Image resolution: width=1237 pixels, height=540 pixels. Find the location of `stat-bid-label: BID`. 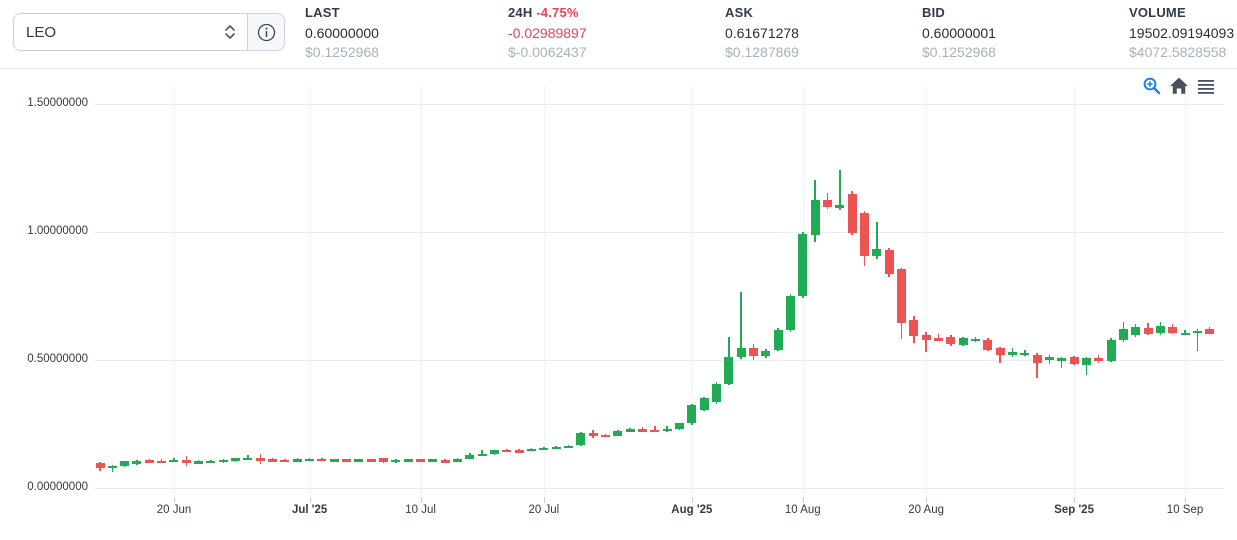

stat-bid-label: BID is located at coordinates (933, 12).